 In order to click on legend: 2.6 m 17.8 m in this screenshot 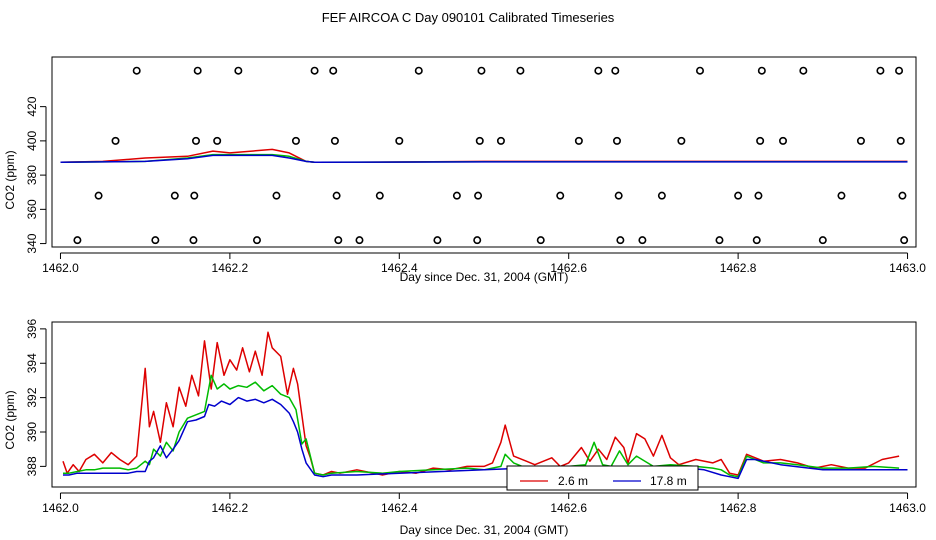, I will do `click(602, 478)`.